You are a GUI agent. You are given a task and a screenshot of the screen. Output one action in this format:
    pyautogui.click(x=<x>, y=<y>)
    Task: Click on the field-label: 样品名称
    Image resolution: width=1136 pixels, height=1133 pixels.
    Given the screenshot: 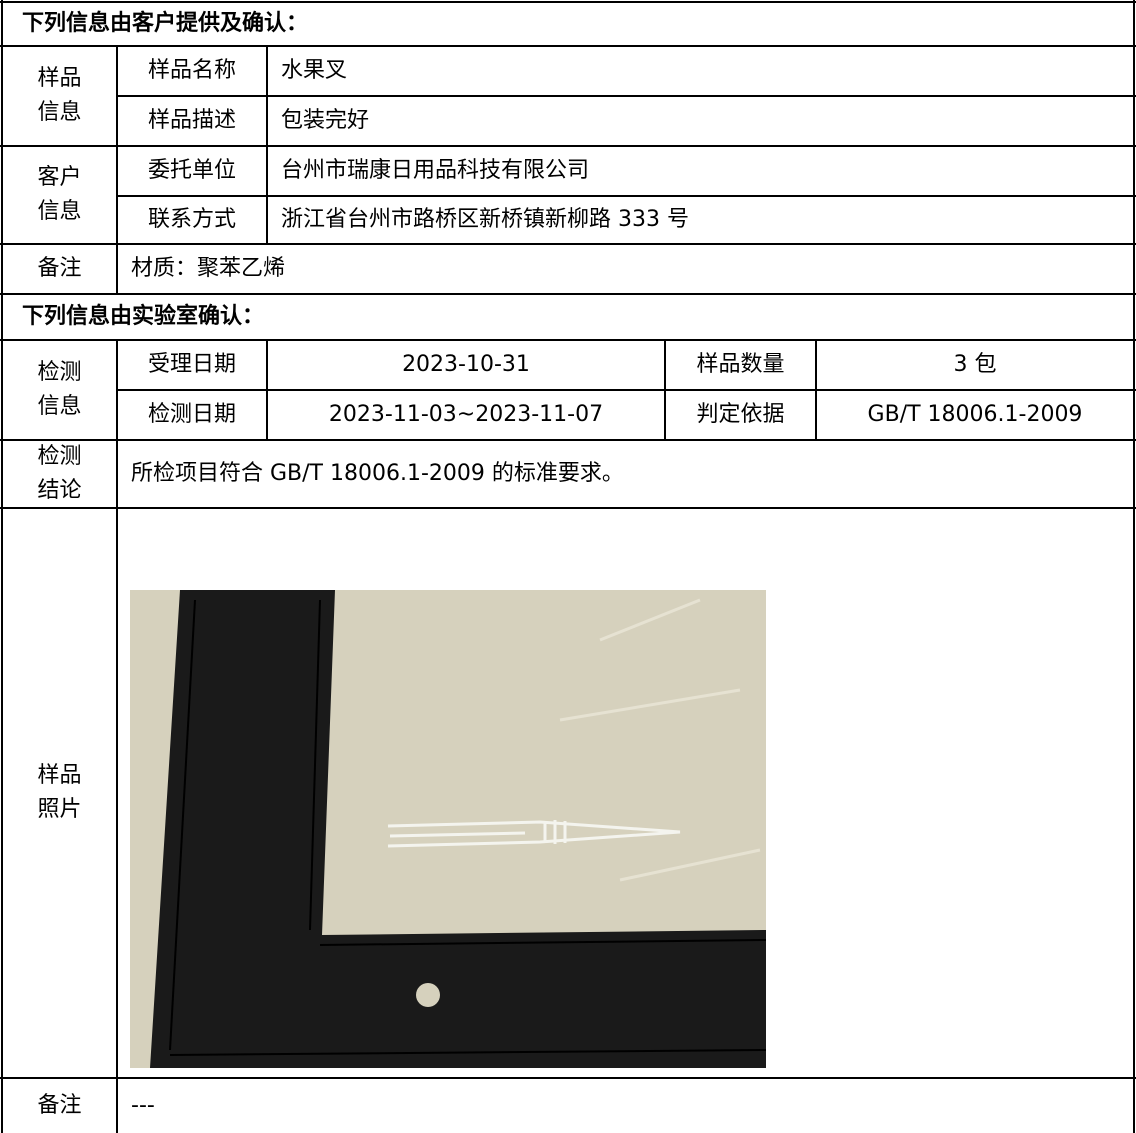 What is the action you would take?
    pyautogui.click(x=191, y=70)
    